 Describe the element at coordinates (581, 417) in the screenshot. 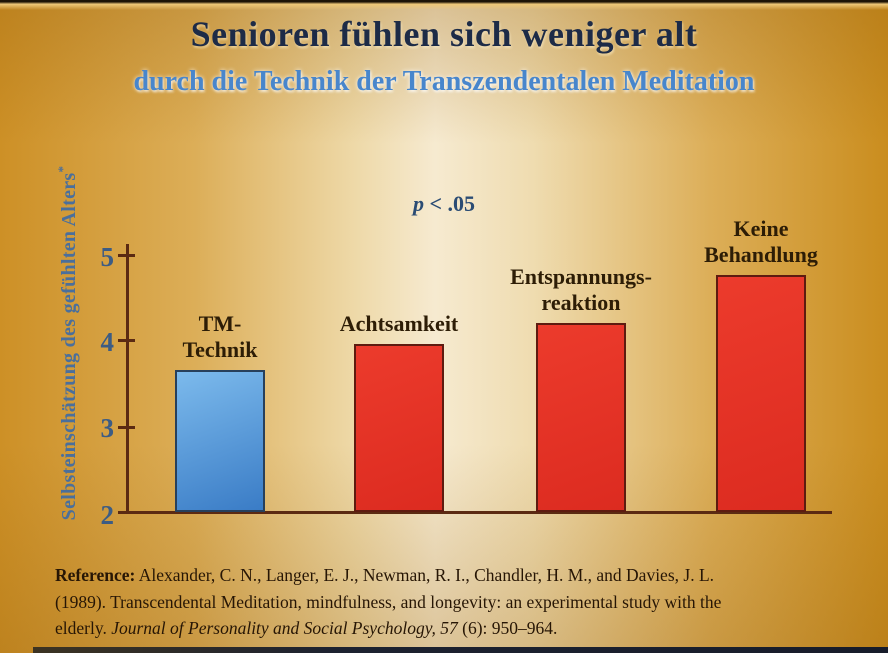

I see `bar-entspannungsreaktion` at that location.